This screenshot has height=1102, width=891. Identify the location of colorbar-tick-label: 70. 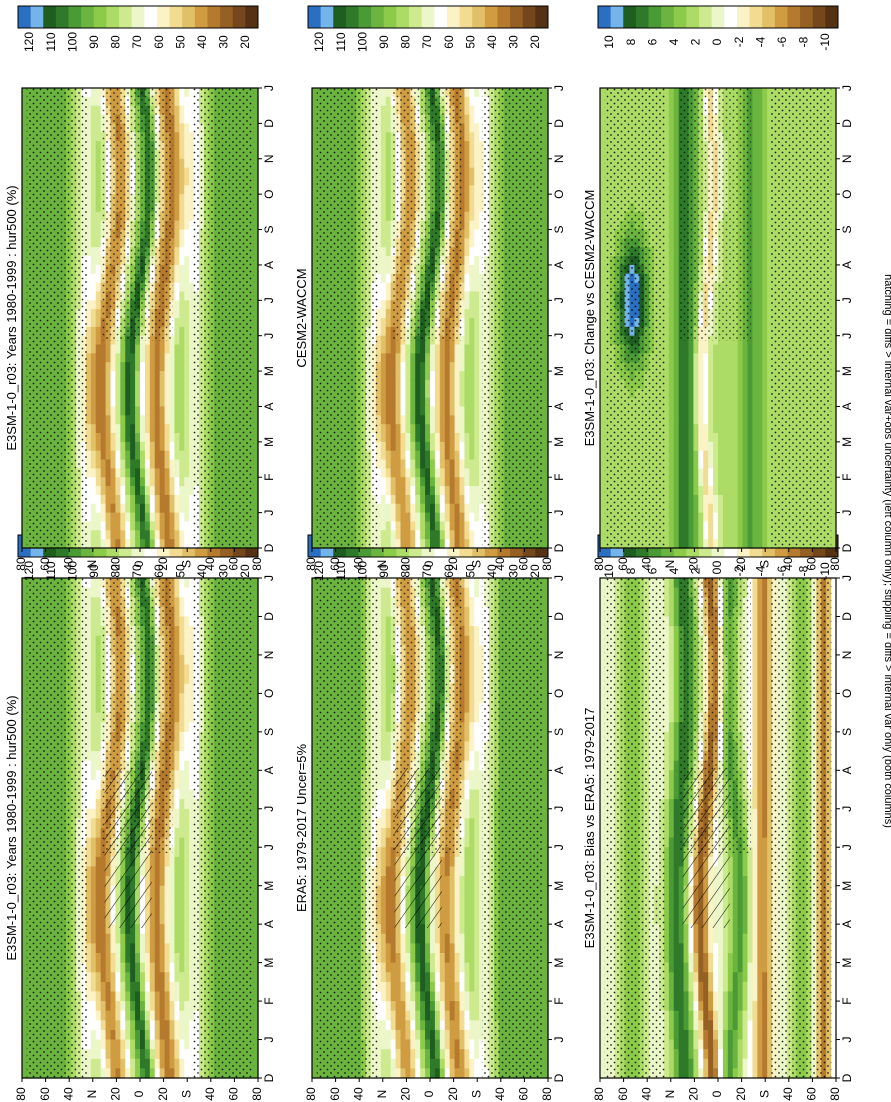
(137, 571).